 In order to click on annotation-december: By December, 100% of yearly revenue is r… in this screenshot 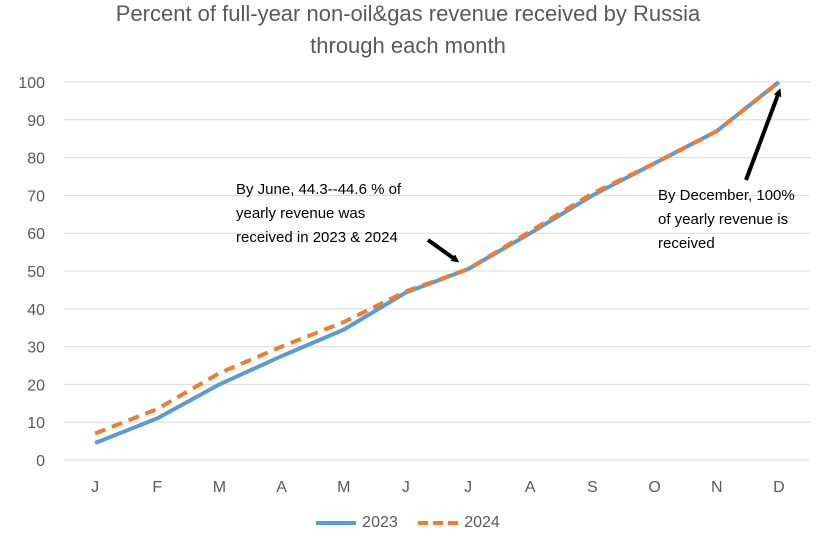, I will do `click(726, 220)`.